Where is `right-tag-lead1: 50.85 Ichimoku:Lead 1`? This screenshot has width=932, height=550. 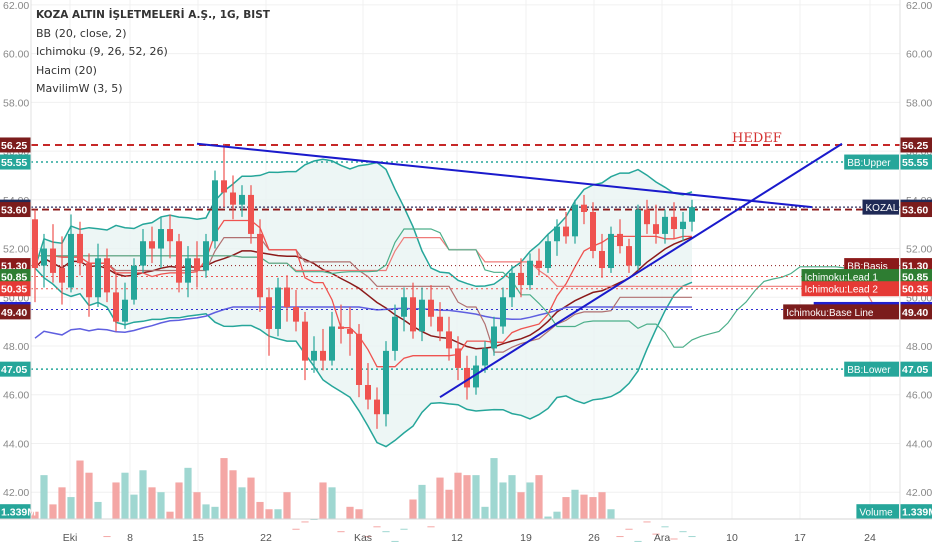 right-tag-lead1: 50.85 Ichimoku:Lead 1 is located at coordinates (866, 277).